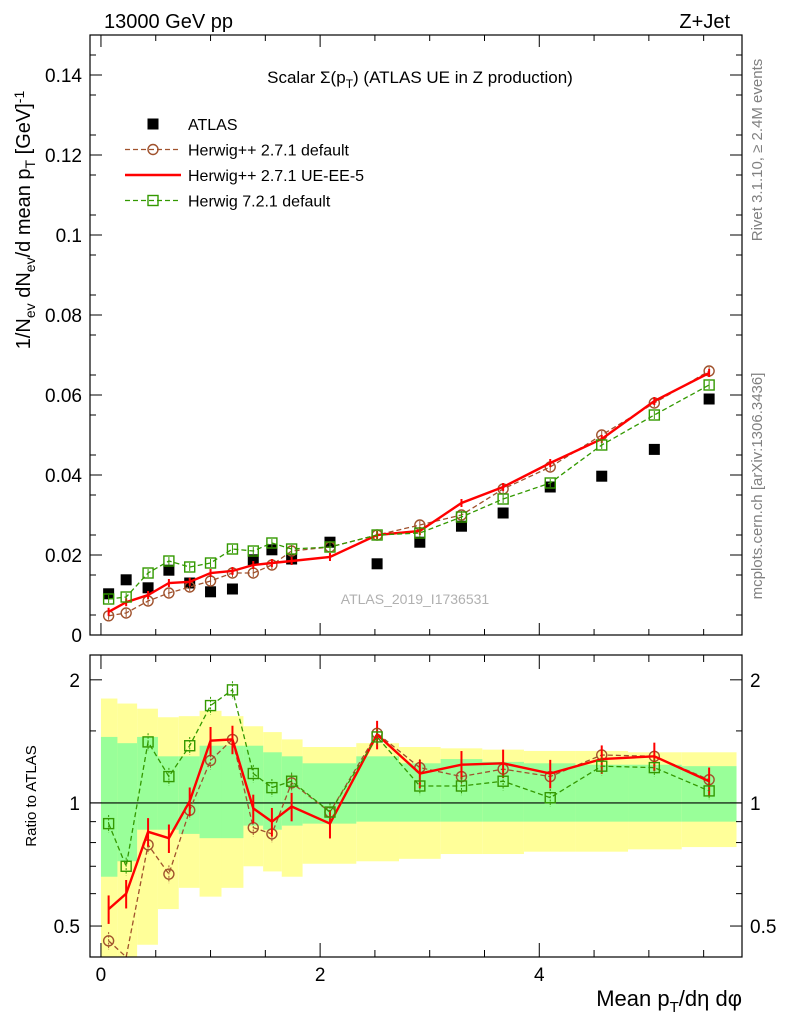 This screenshot has height=1024, width=786. What do you see at coordinates (76, 636) in the screenshot?
I see `y-tick-label: 0` at bounding box center [76, 636].